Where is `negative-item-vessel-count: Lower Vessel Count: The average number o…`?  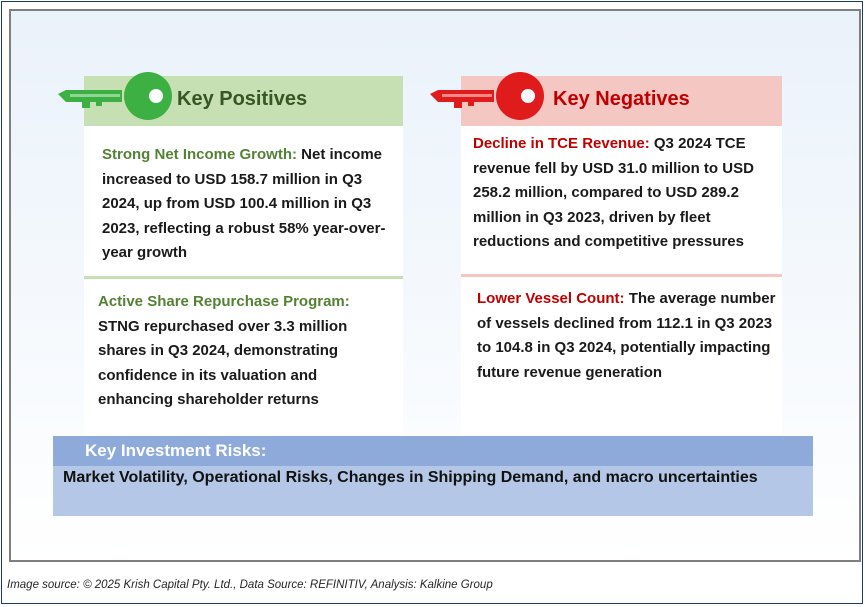
negative-item-vessel-count: Lower Vessel Count: The average number o… is located at coordinates (627, 336).